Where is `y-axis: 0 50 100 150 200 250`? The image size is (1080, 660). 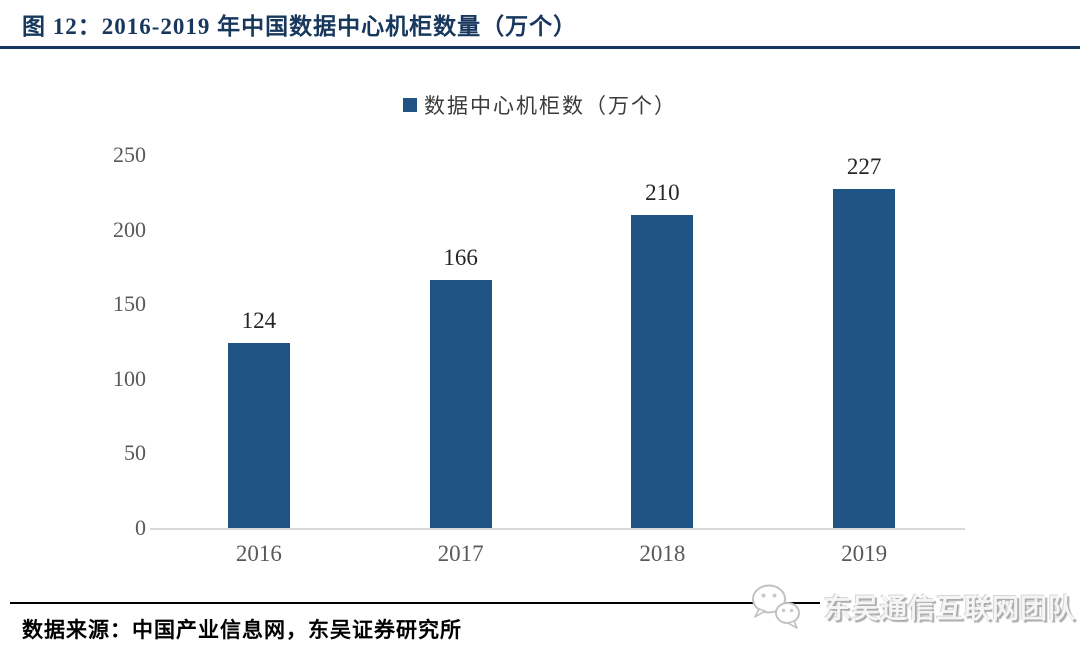
y-axis: 0 50 100 150 200 250 is located at coordinates (73, 341).